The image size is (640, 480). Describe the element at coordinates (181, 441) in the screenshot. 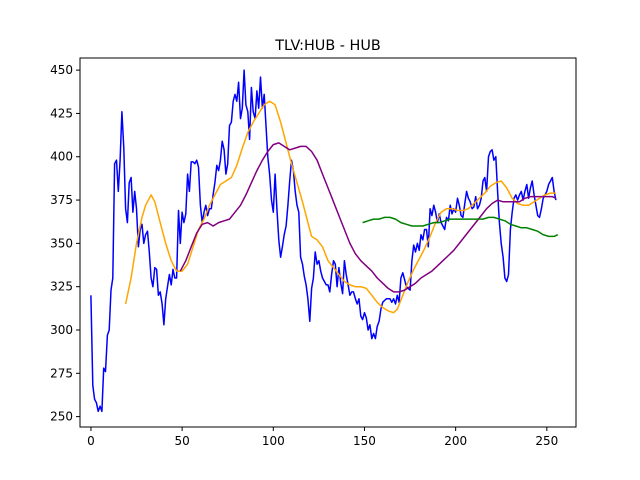

I see `x-tick-label: 50` at that location.